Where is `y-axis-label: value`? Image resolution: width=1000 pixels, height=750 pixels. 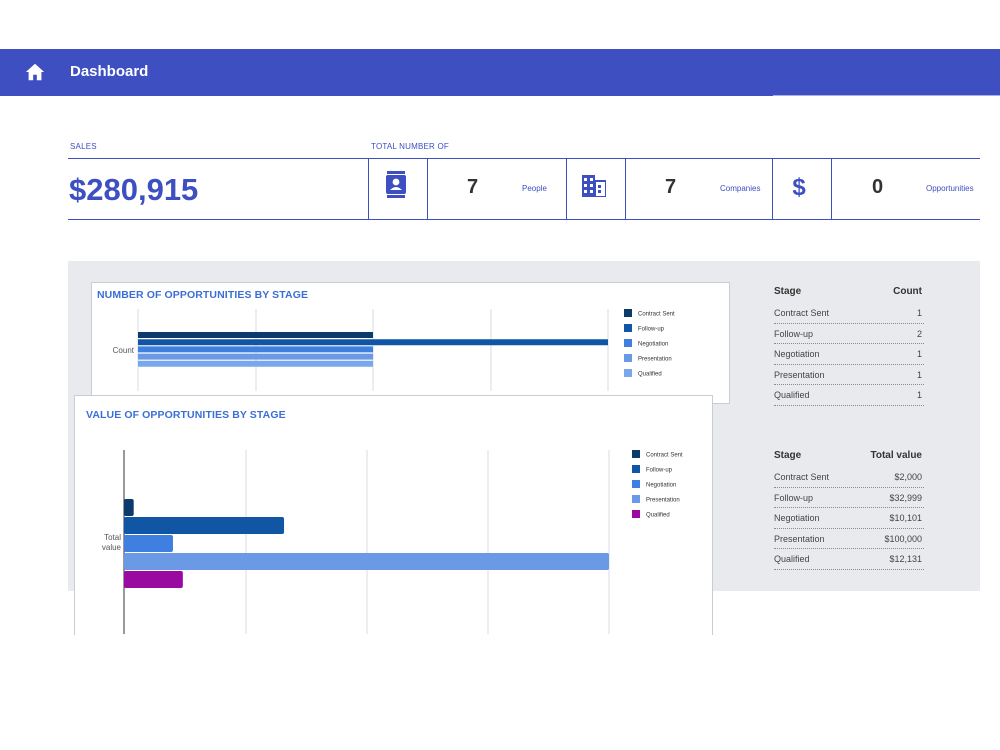 y-axis-label: value is located at coordinates (112, 547).